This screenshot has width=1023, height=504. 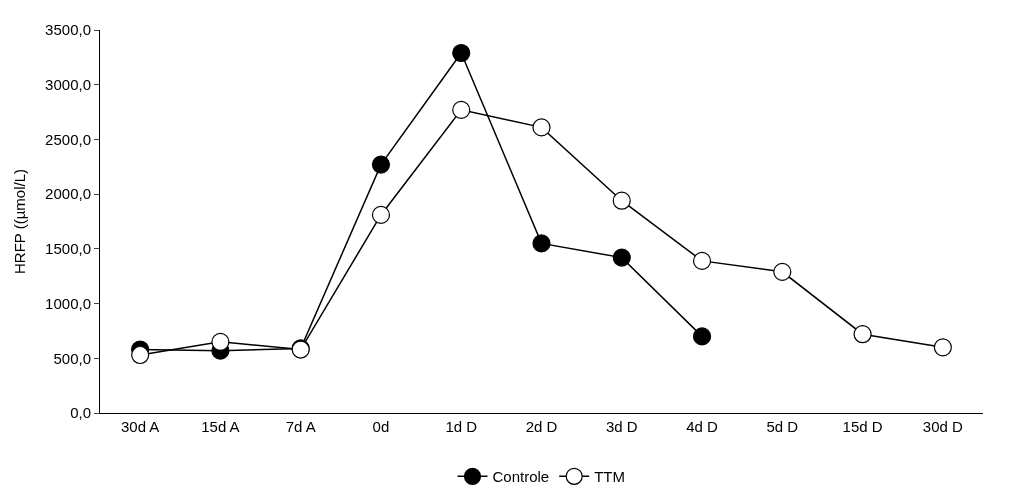 What do you see at coordinates (702, 426) in the screenshot?
I see `x-tick-label: 4d D` at bounding box center [702, 426].